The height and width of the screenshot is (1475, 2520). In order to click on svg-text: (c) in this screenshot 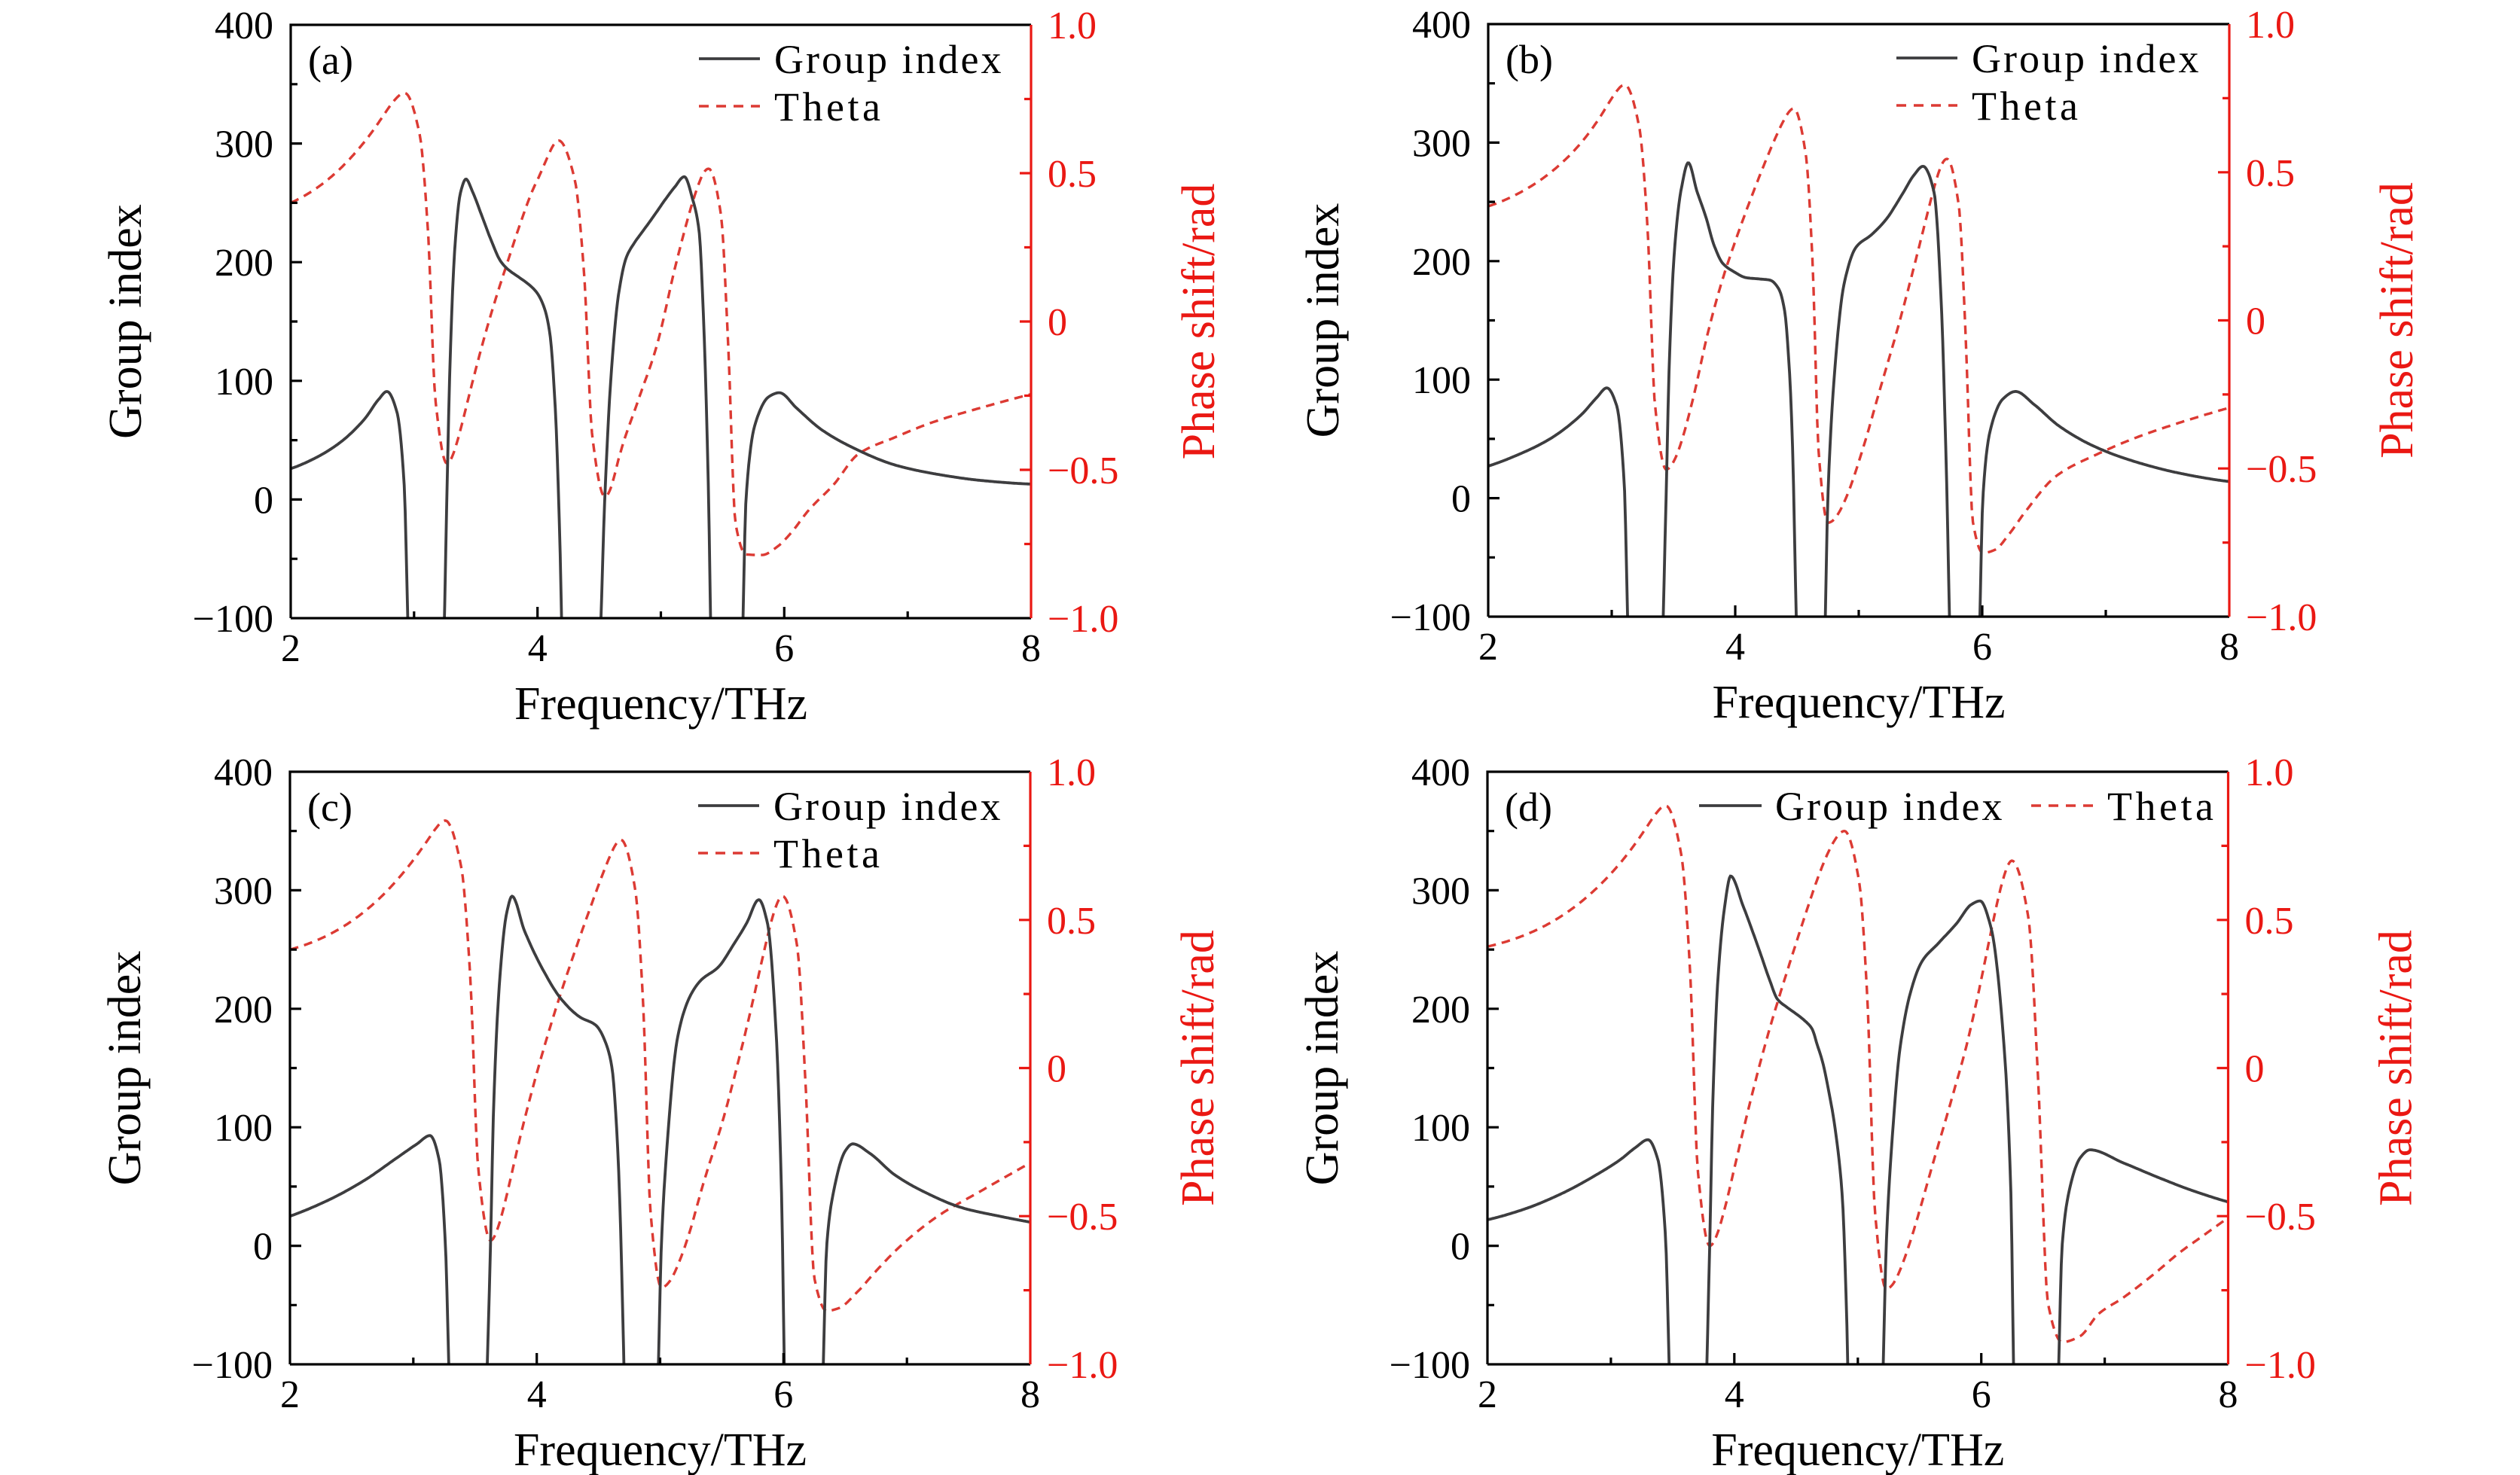, I will do `click(329, 807)`.